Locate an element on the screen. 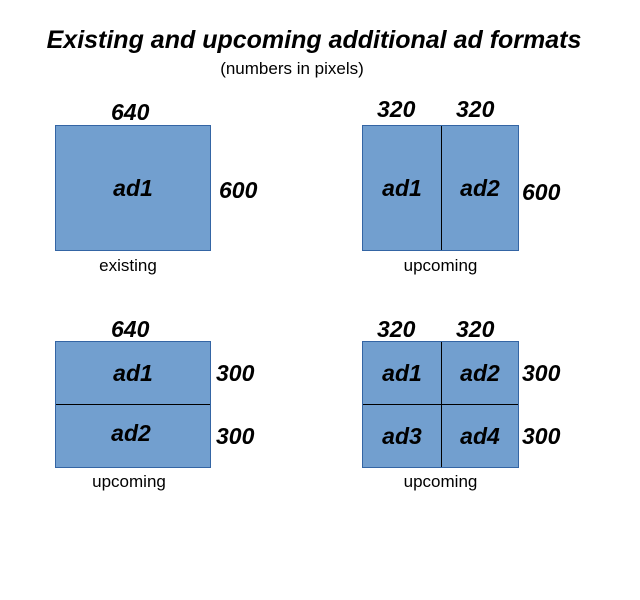 This screenshot has width=640, height=600. ad-box: ad1 is located at coordinates (133, 188).